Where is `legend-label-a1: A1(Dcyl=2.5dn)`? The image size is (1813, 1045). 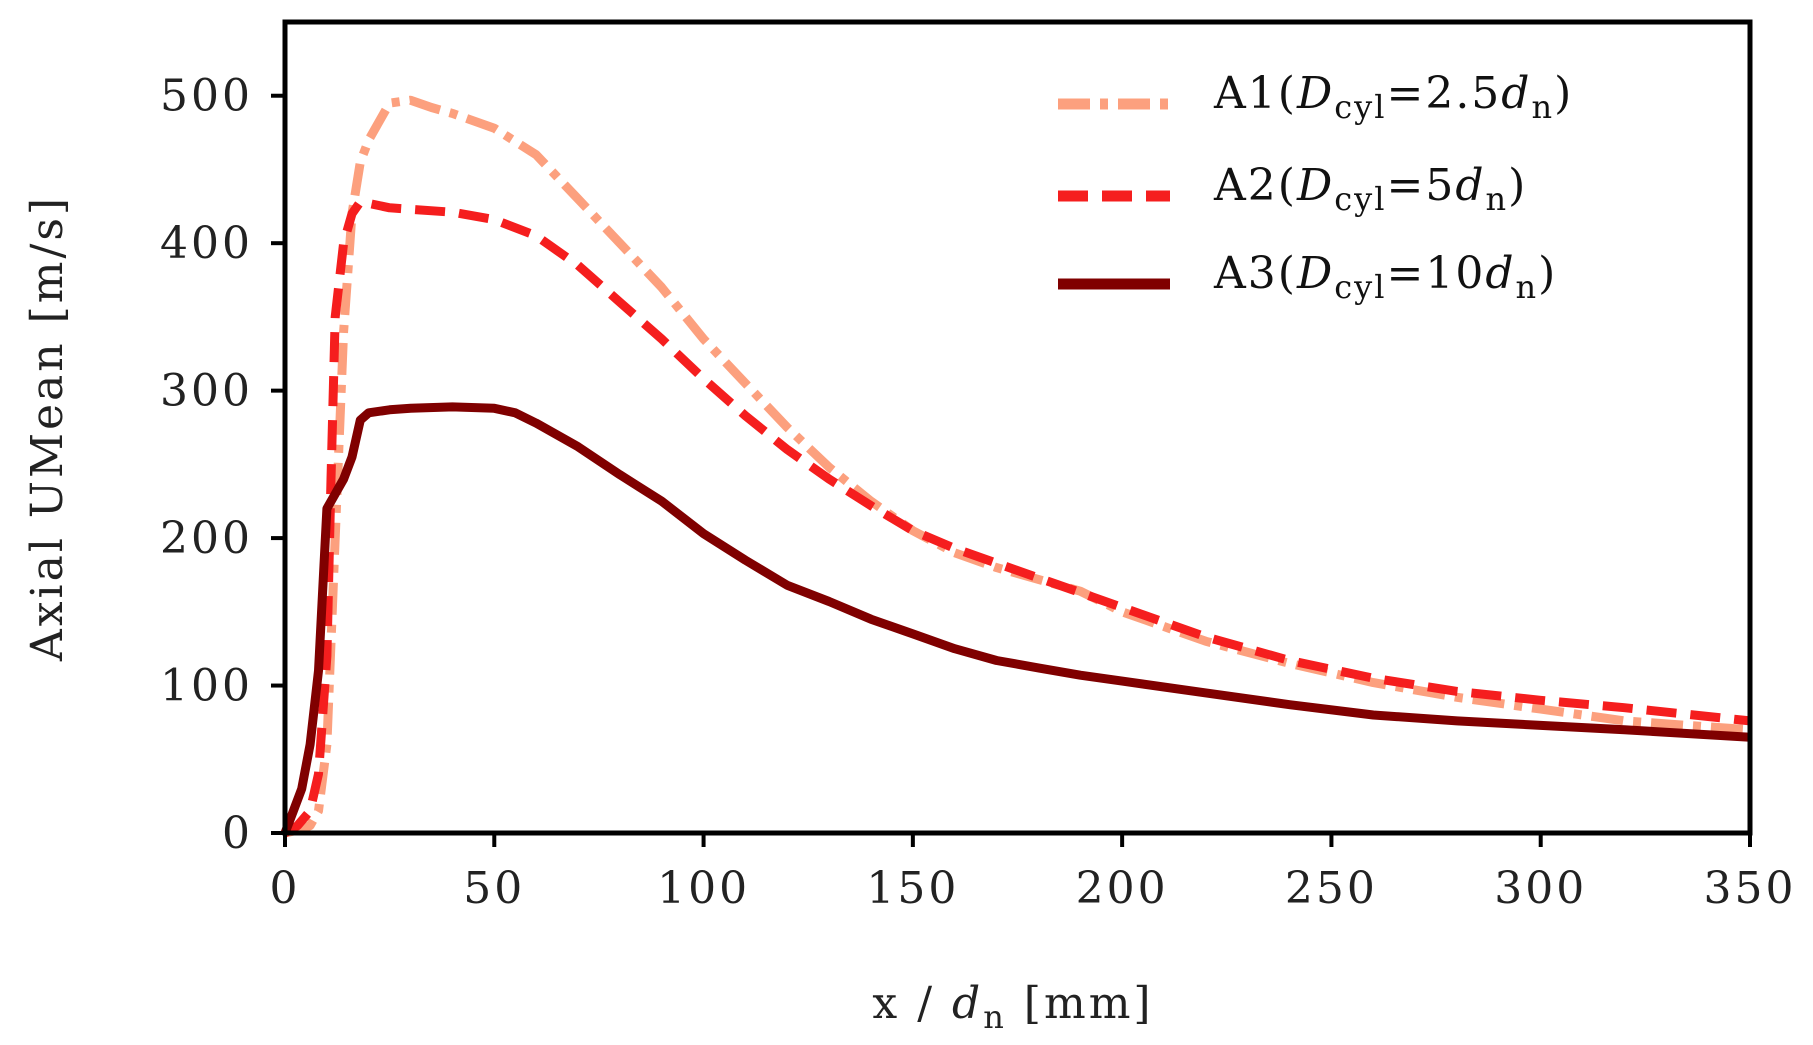
legend-label-a1: A1(Dcyl=2.5dn) is located at coordinates (1393, 97).